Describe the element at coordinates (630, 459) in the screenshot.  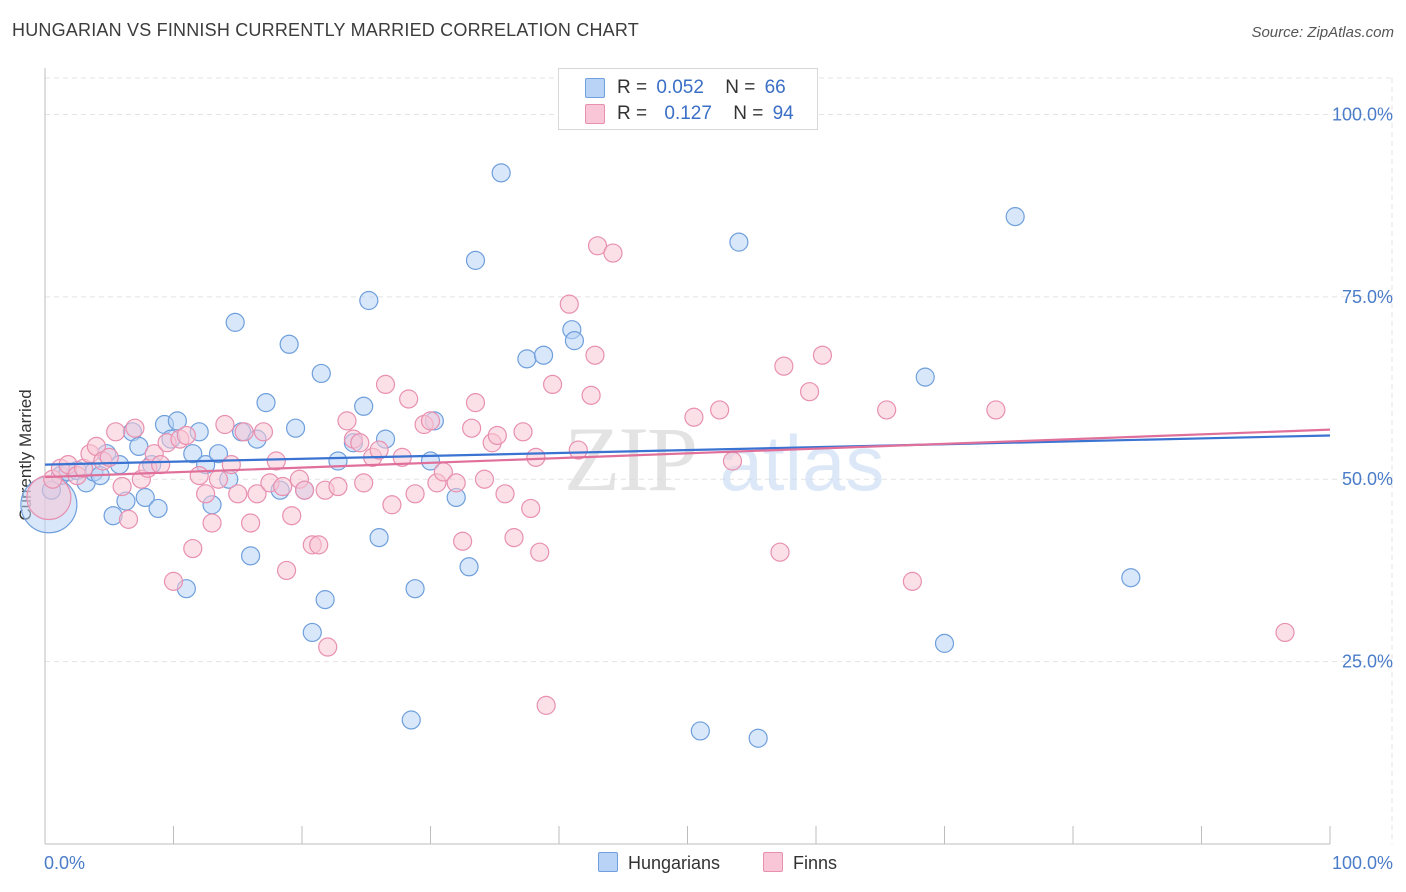
I see `watermark-zip: ZIP` at that location.